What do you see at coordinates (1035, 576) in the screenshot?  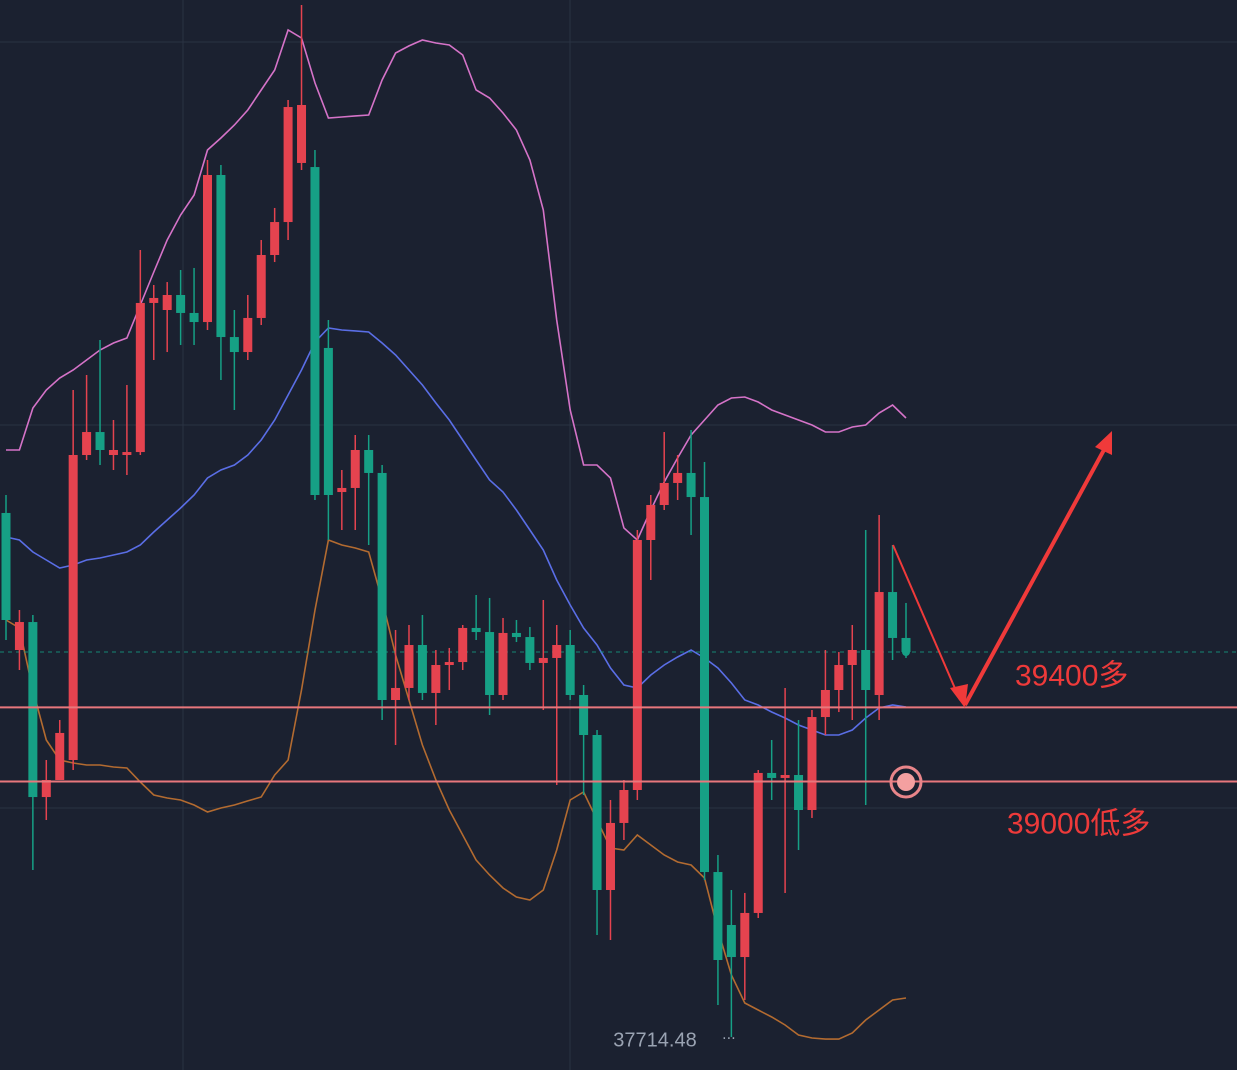 I see `arrow-up` at bounding box center [1035, 576].